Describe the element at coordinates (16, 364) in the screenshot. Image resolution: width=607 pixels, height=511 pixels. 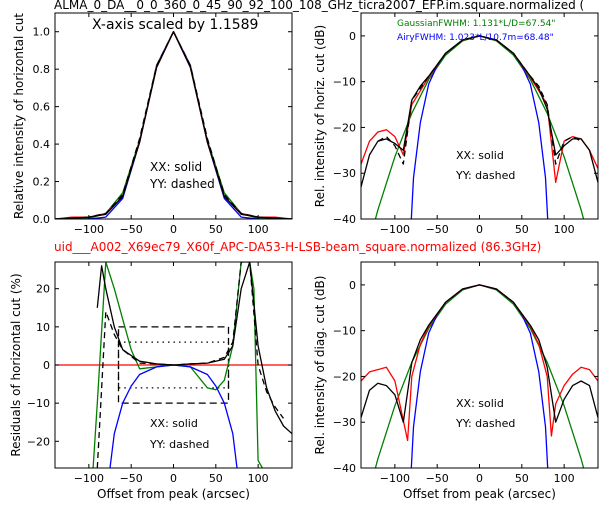
I see `y-axis-label: Residuals of horizontal cut (%)` at that location.